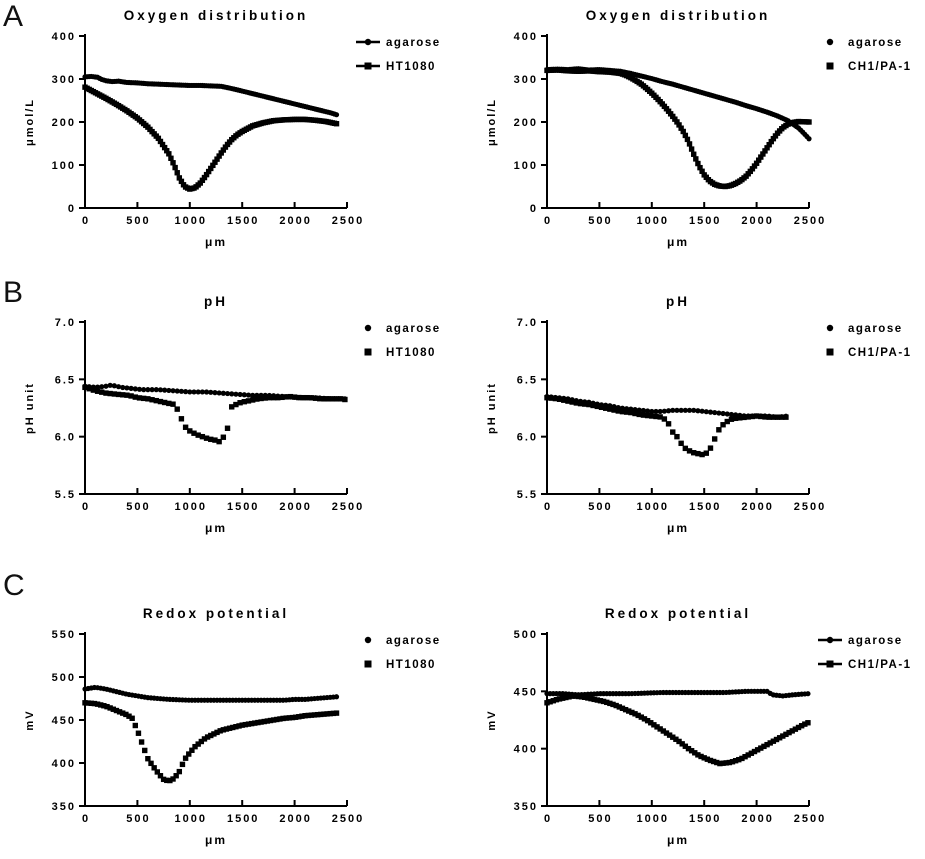 This screenshot has width=925, height=859. What do you see at coordinates (14, 585) in the screenshot?
I see `panel-label-c: C` at bounding box center [14, 585].